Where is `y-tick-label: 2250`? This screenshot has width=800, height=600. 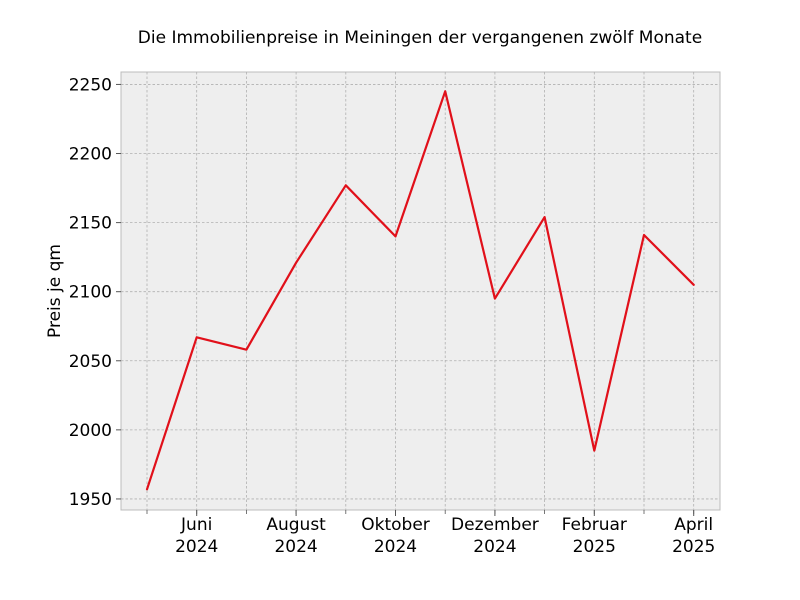 y-tick-label: 2250 is located at coordinates (90, 85).